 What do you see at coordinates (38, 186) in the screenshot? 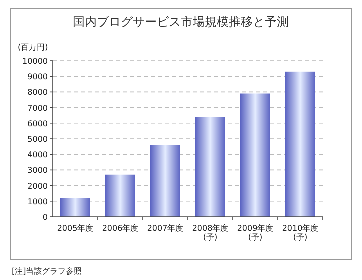
I see `y-tick-label: 2000` at bounding box center [38, 186].